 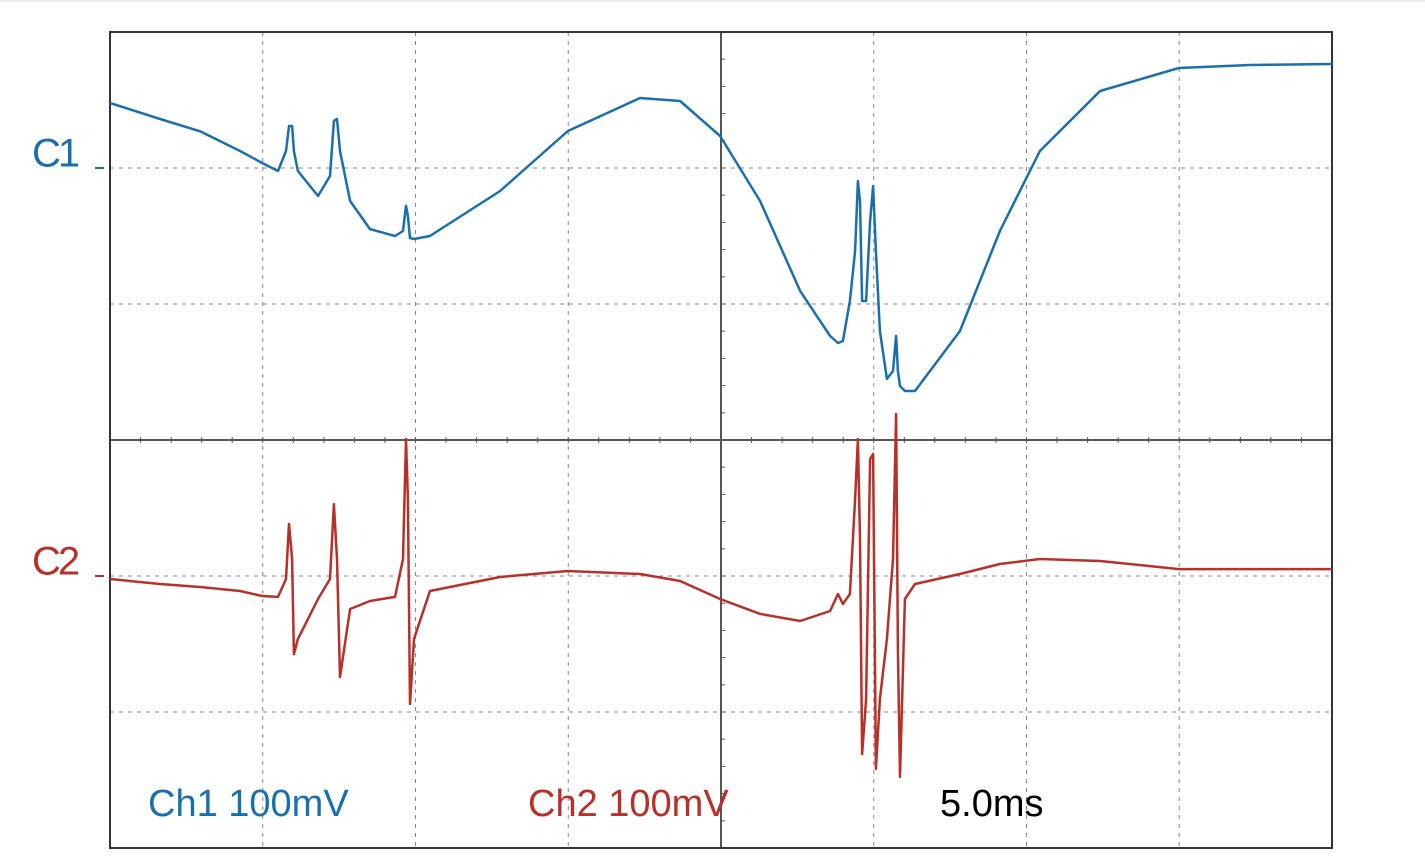 What do you see at coordinates (55, 562) in the screenshot?
I see `channel-name: C2` at bounding box center [55, 562].